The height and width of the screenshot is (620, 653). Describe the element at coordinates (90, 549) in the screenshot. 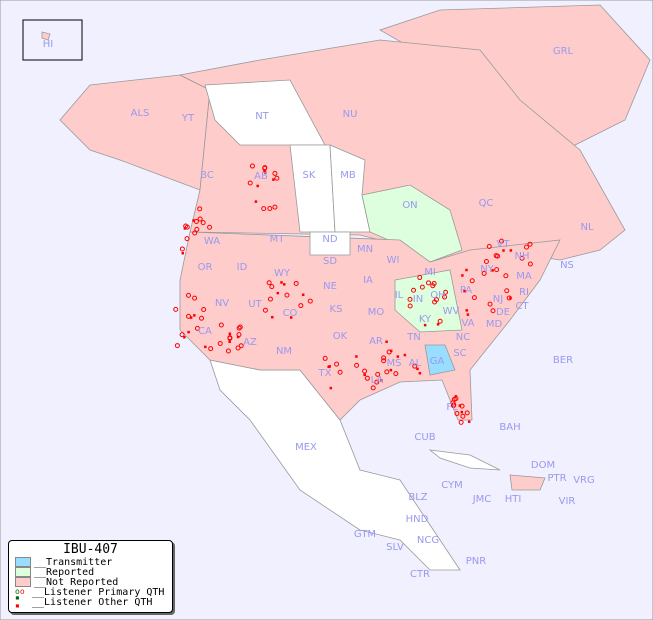

I see `legend-title: IBU-407` at that location.